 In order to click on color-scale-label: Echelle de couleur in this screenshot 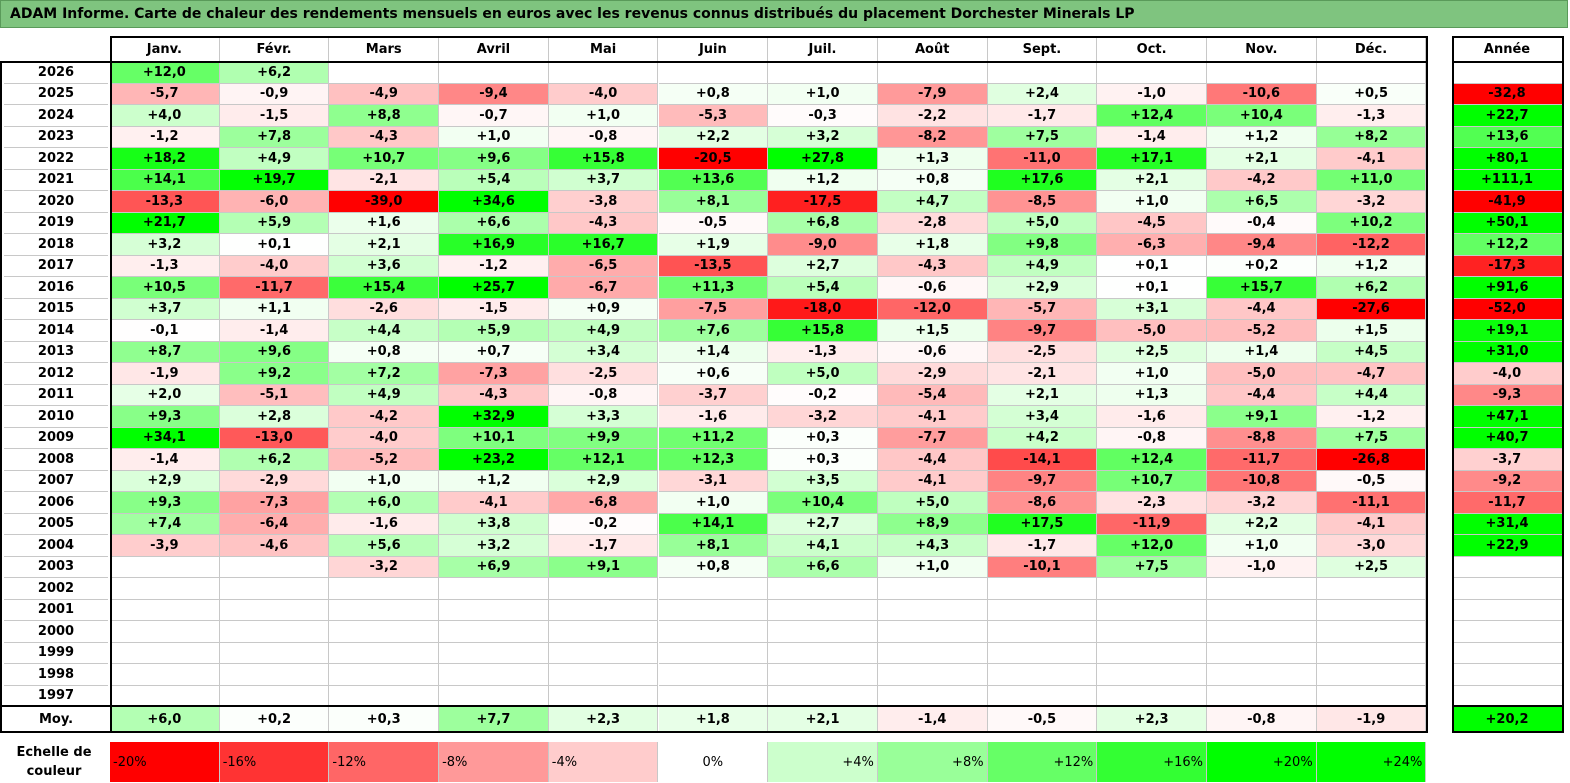, I will do `click(54, 762)`.